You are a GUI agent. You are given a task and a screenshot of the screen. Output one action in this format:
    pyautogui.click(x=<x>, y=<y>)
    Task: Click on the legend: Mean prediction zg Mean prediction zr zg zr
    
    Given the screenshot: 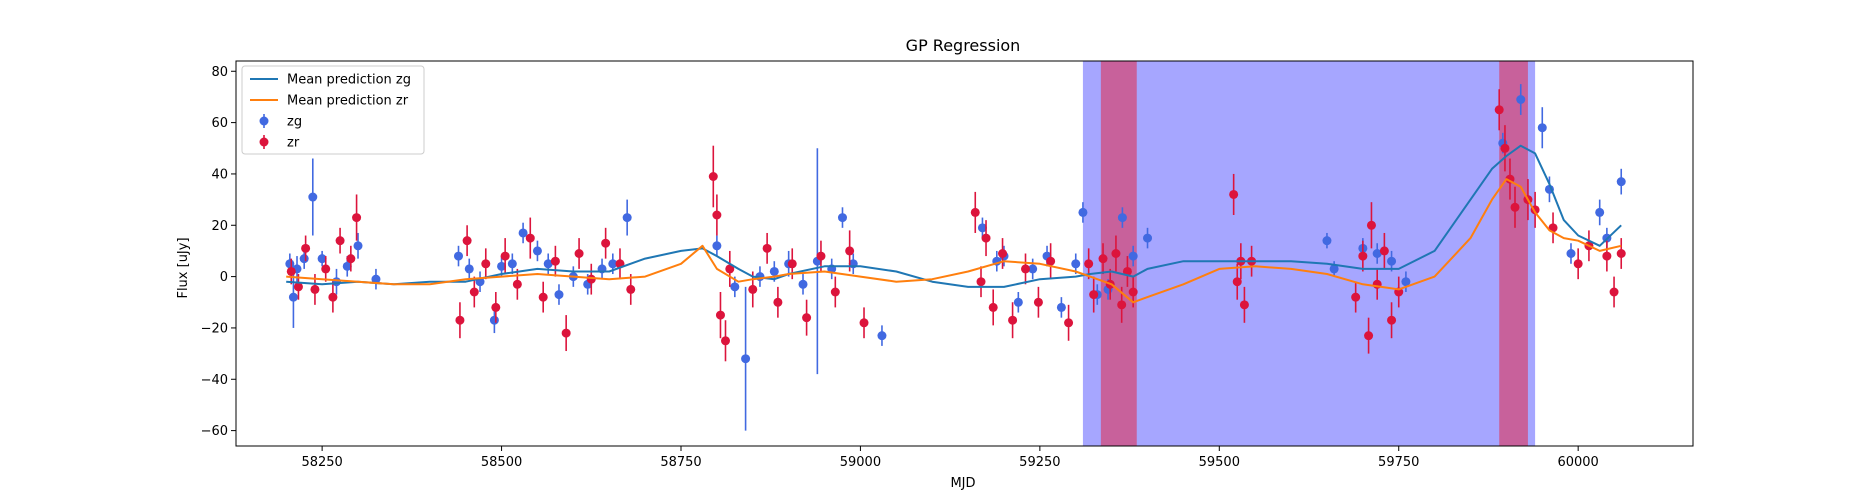 What is the action you would take?
    pyautogui.click(x=333, y=110)
    